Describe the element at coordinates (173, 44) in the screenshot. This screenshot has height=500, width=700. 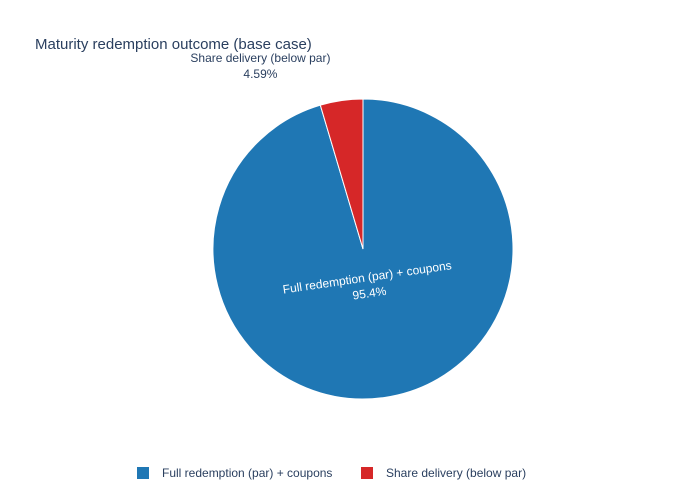
I see `chart-title: Maturity redemption outcome (base case)` at that location.